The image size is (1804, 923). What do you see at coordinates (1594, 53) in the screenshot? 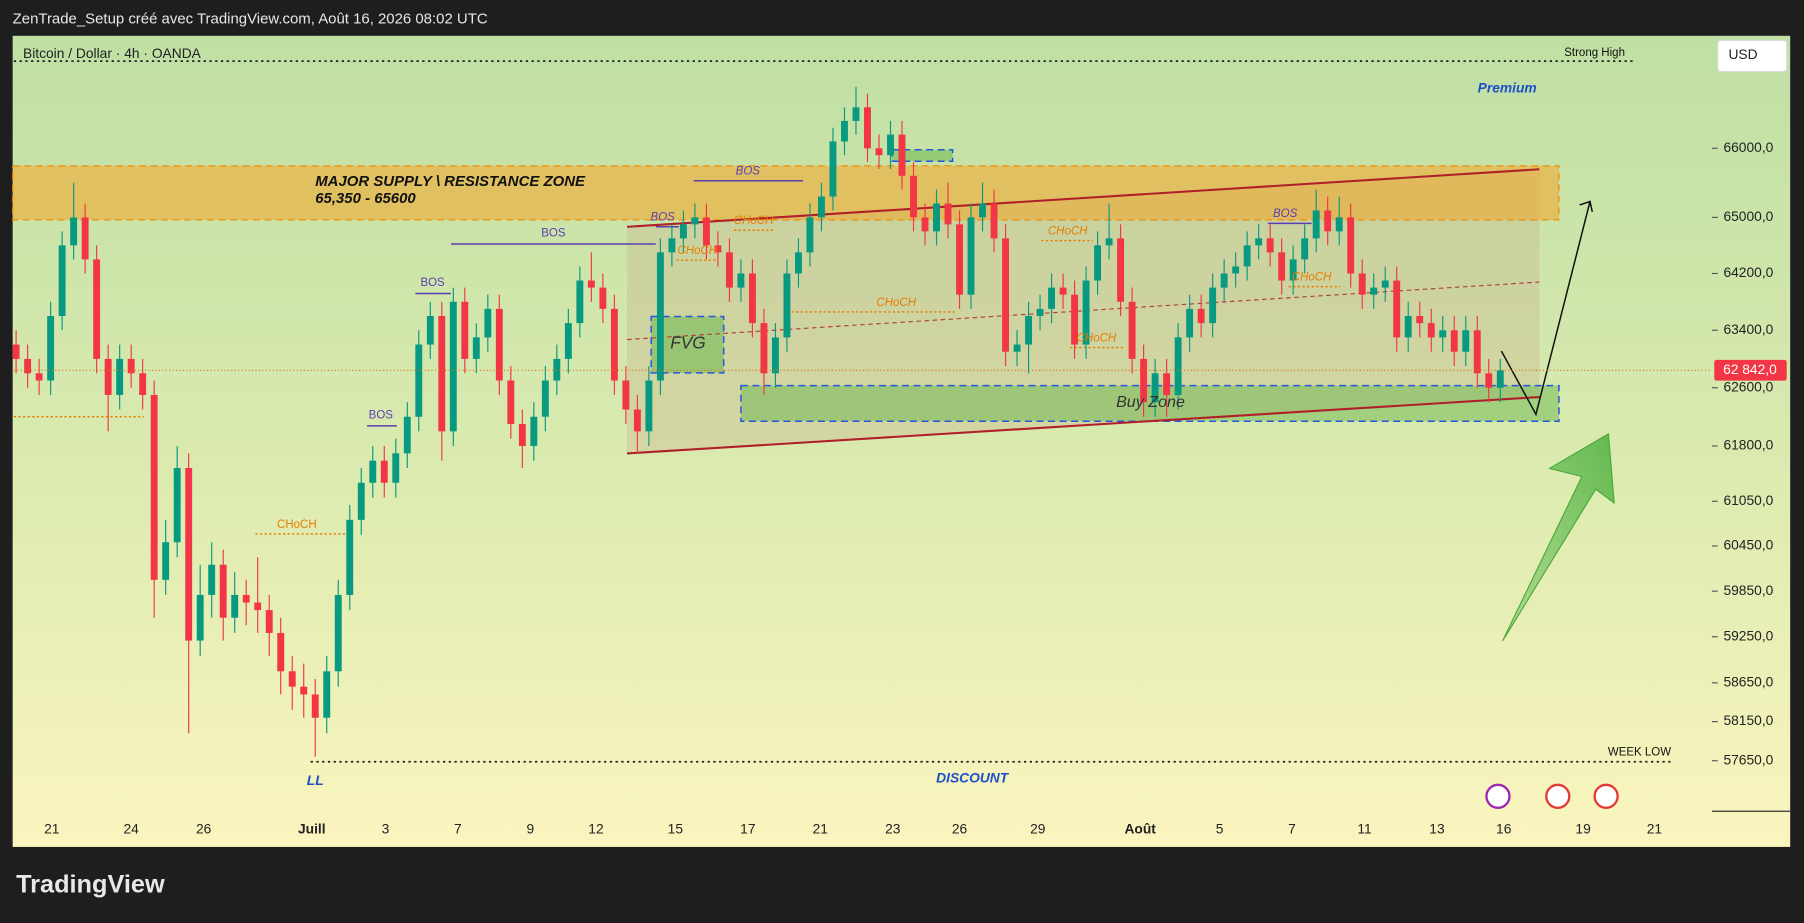
I see `annotation: Strong High` at bounding box center [1594, 53].